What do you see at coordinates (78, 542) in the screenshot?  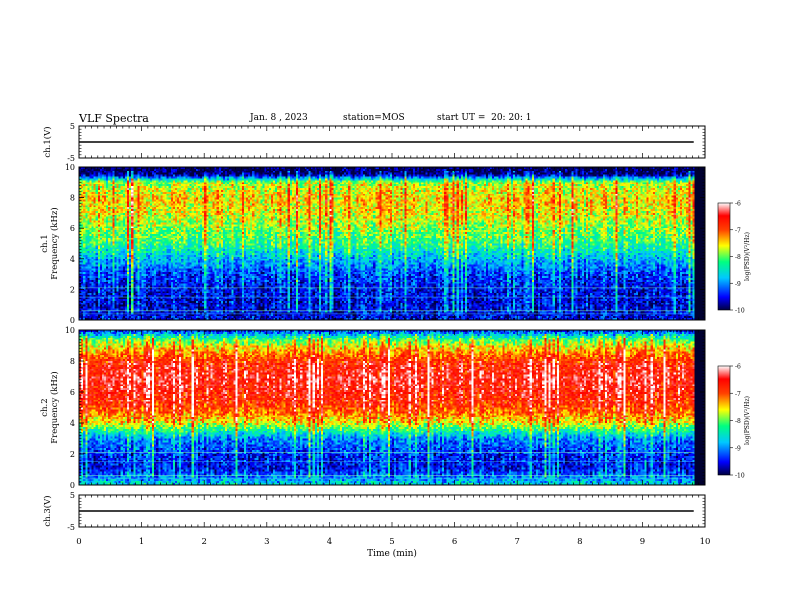 I see `x-tick-label: 0` at bounding box center [78, 542].